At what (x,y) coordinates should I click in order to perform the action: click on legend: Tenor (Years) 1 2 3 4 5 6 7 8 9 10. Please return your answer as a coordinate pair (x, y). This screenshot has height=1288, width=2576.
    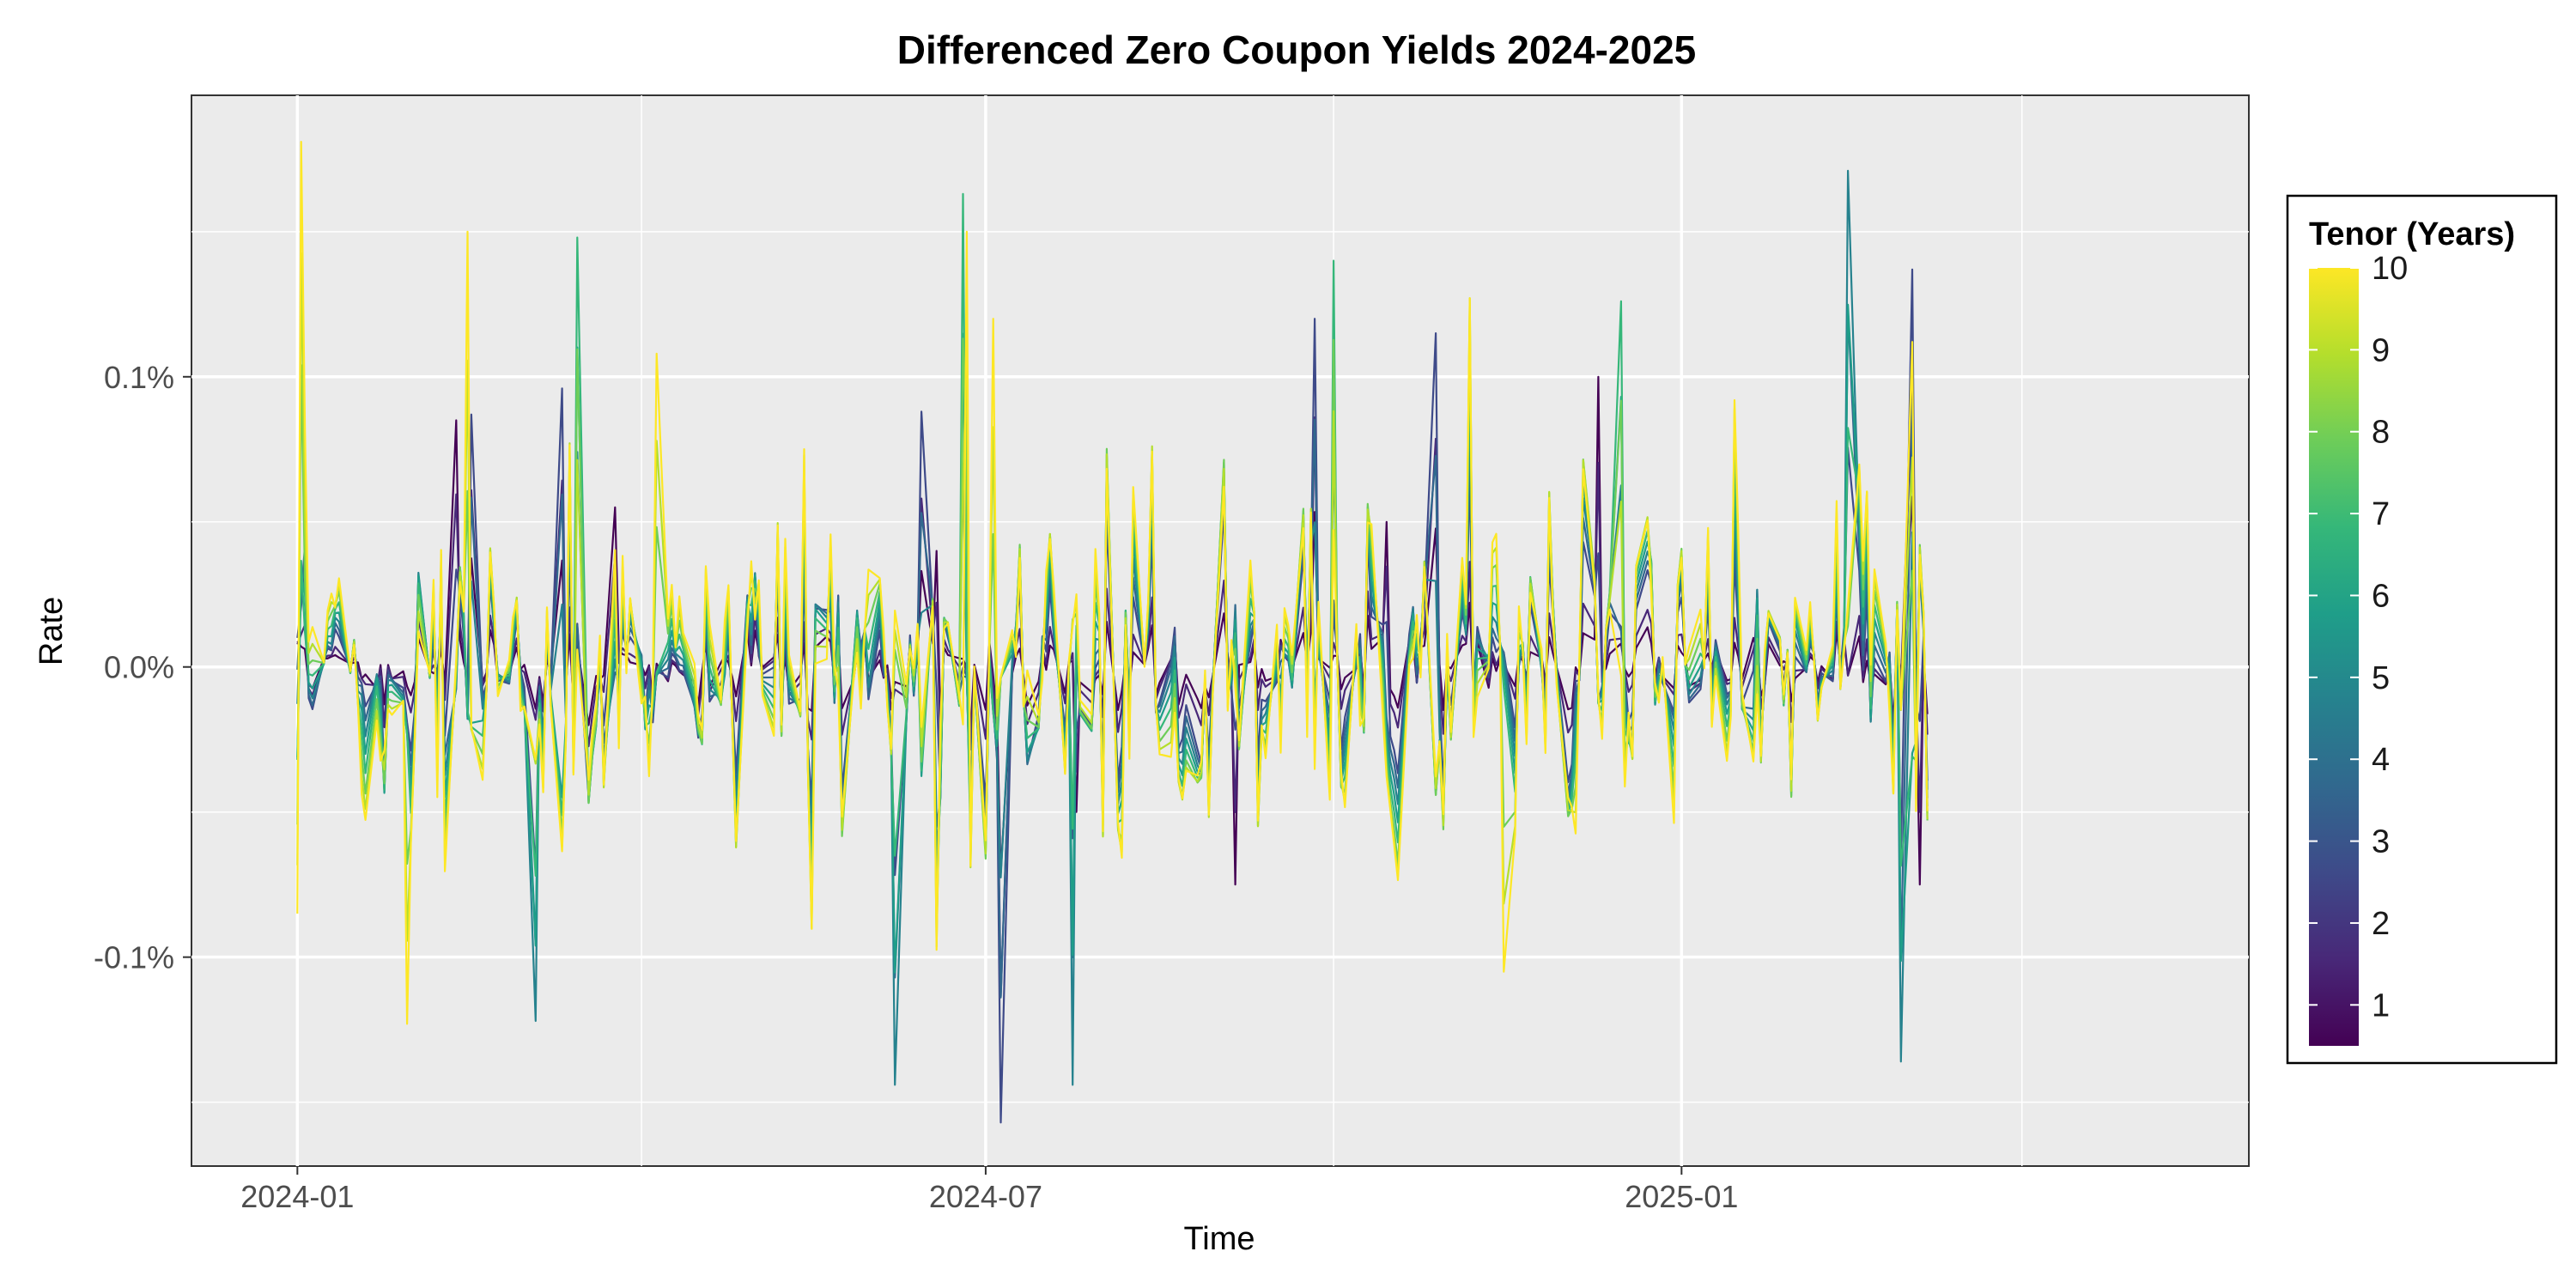
    Looking at the image, I should click on (2422, 629).